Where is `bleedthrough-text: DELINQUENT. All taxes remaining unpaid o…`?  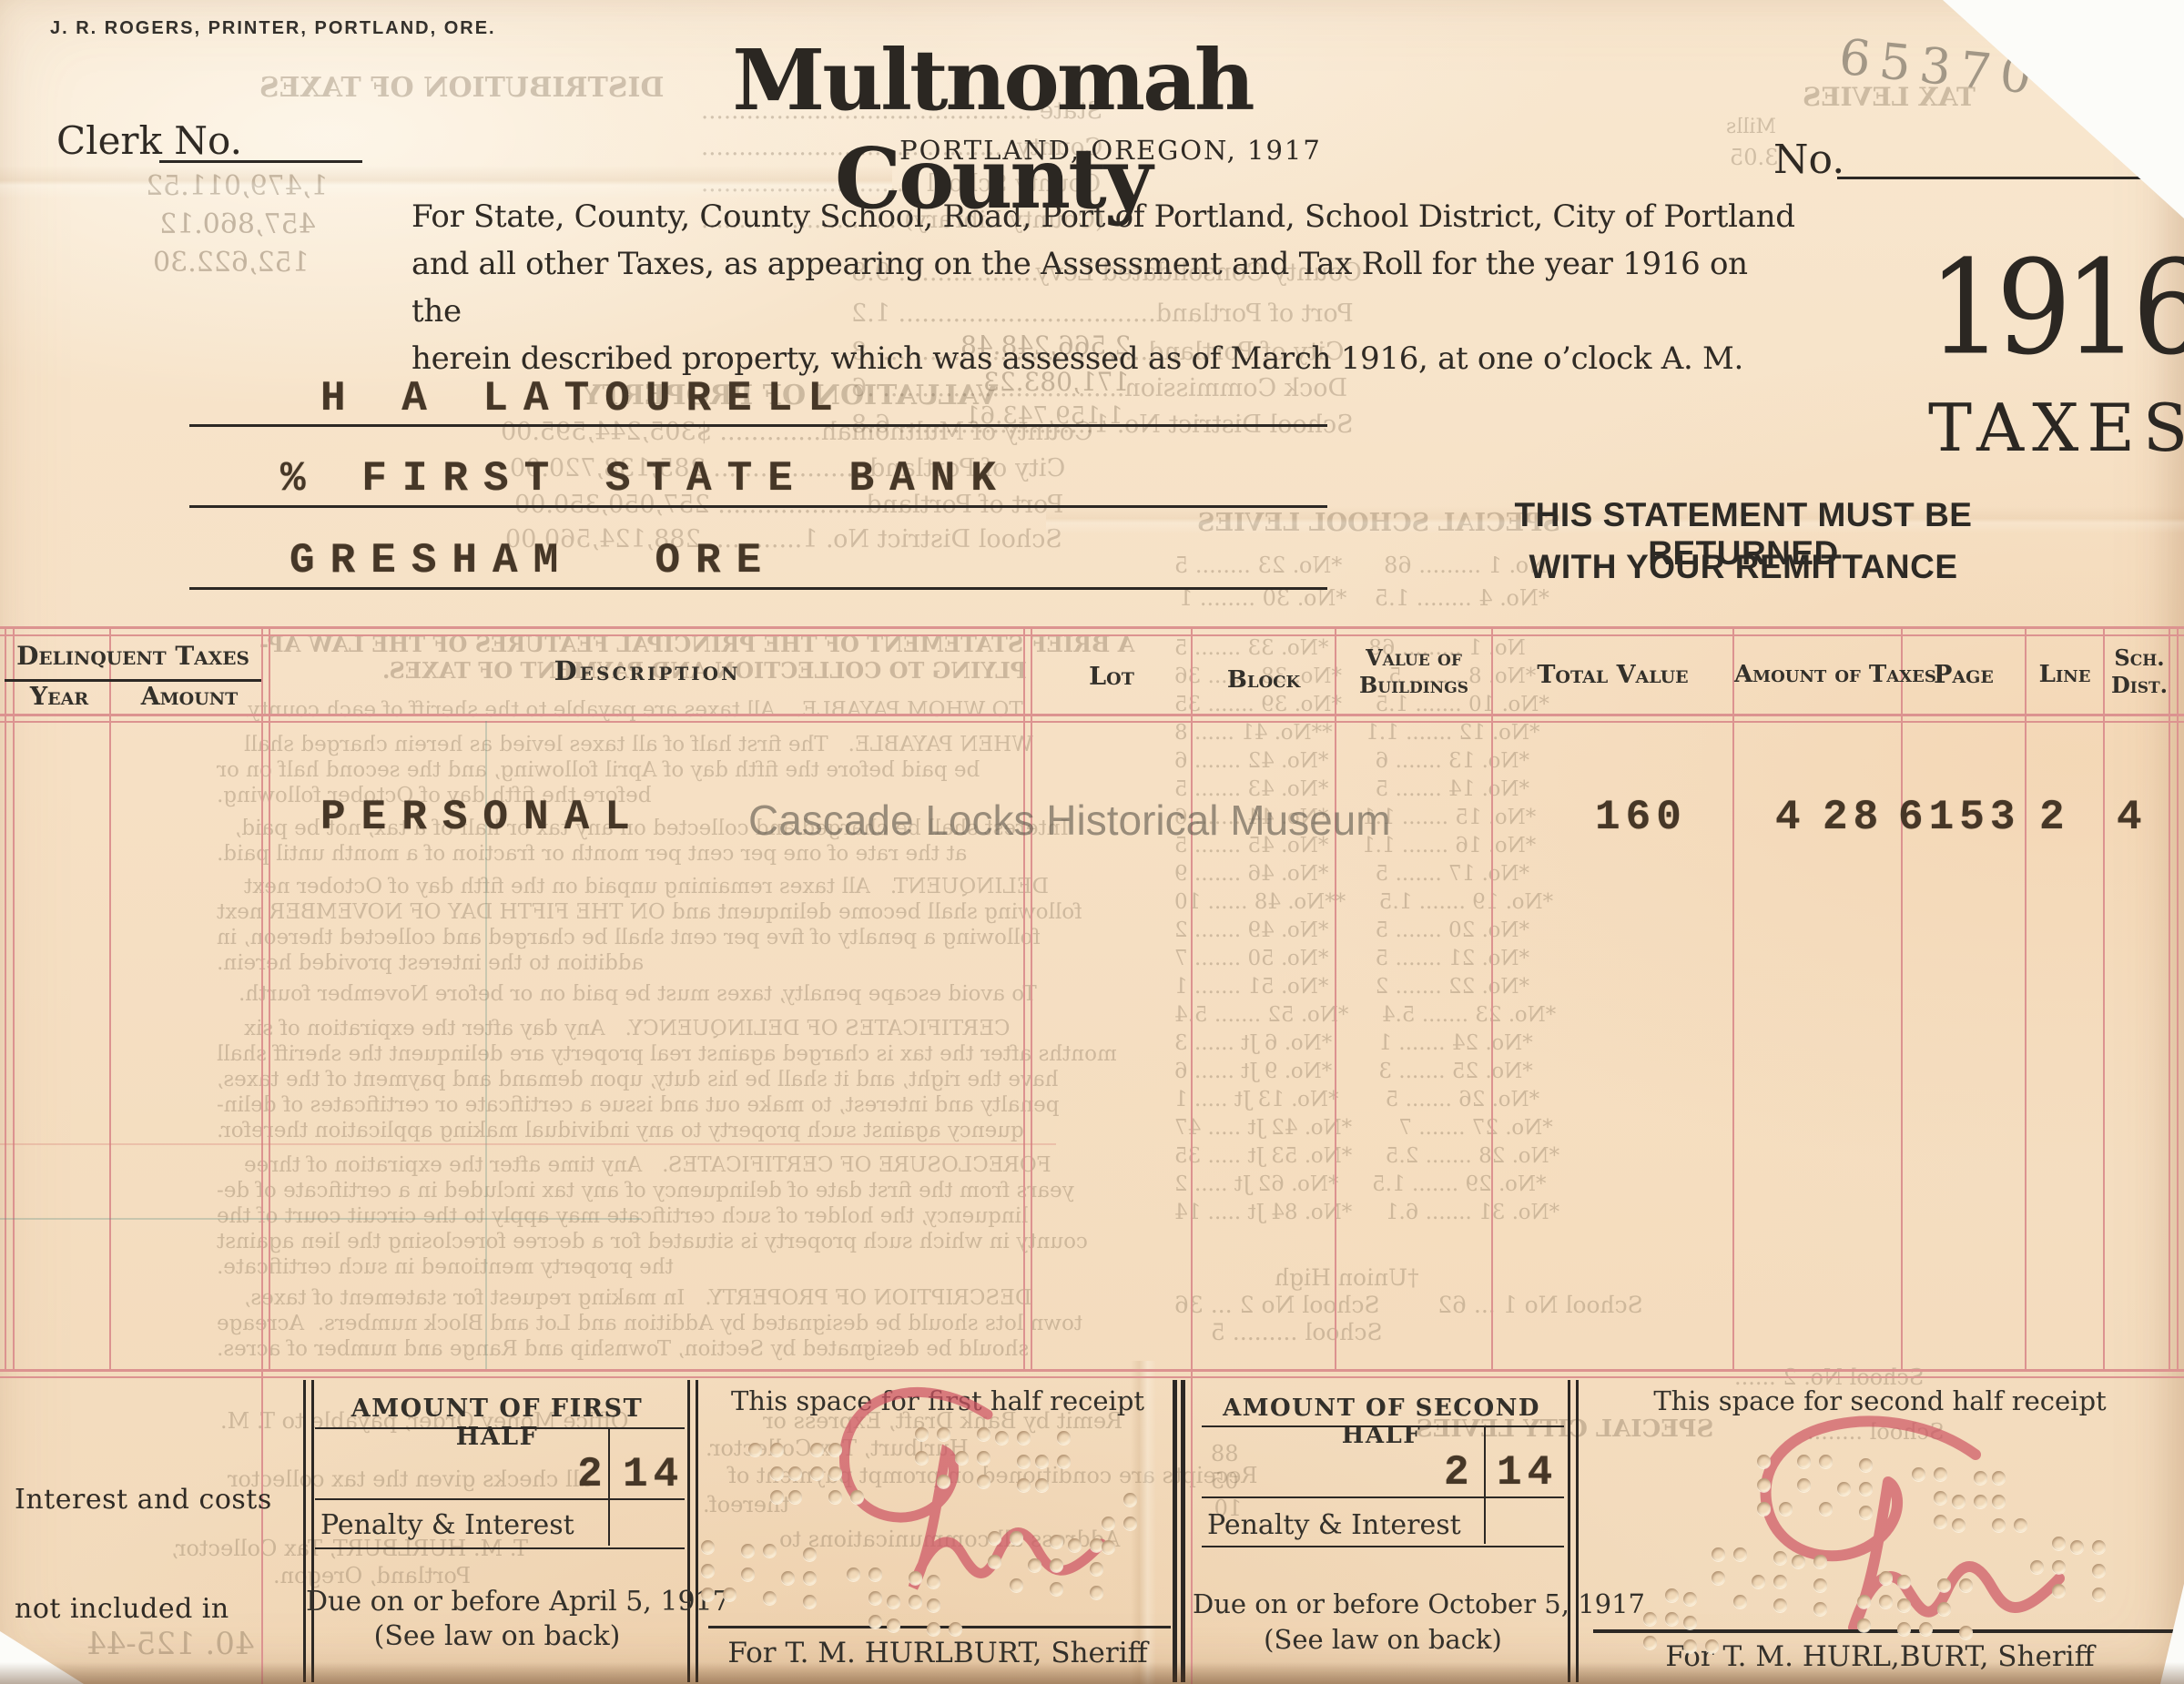
bleedthrough-text: DELINQUENT. All taxes remaining unpaid o… is located at coordinates (647, 886).